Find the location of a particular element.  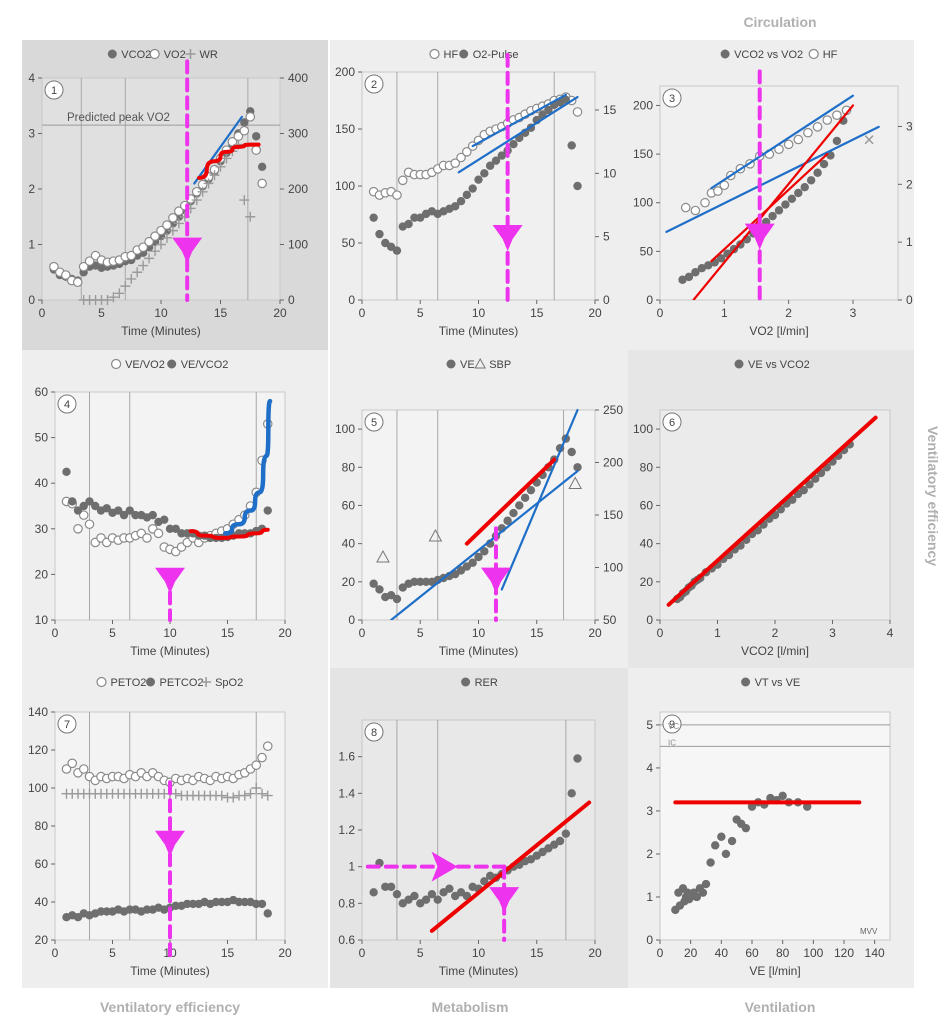

y-tick-label: 0.6 is located at coordinates (346, 940).